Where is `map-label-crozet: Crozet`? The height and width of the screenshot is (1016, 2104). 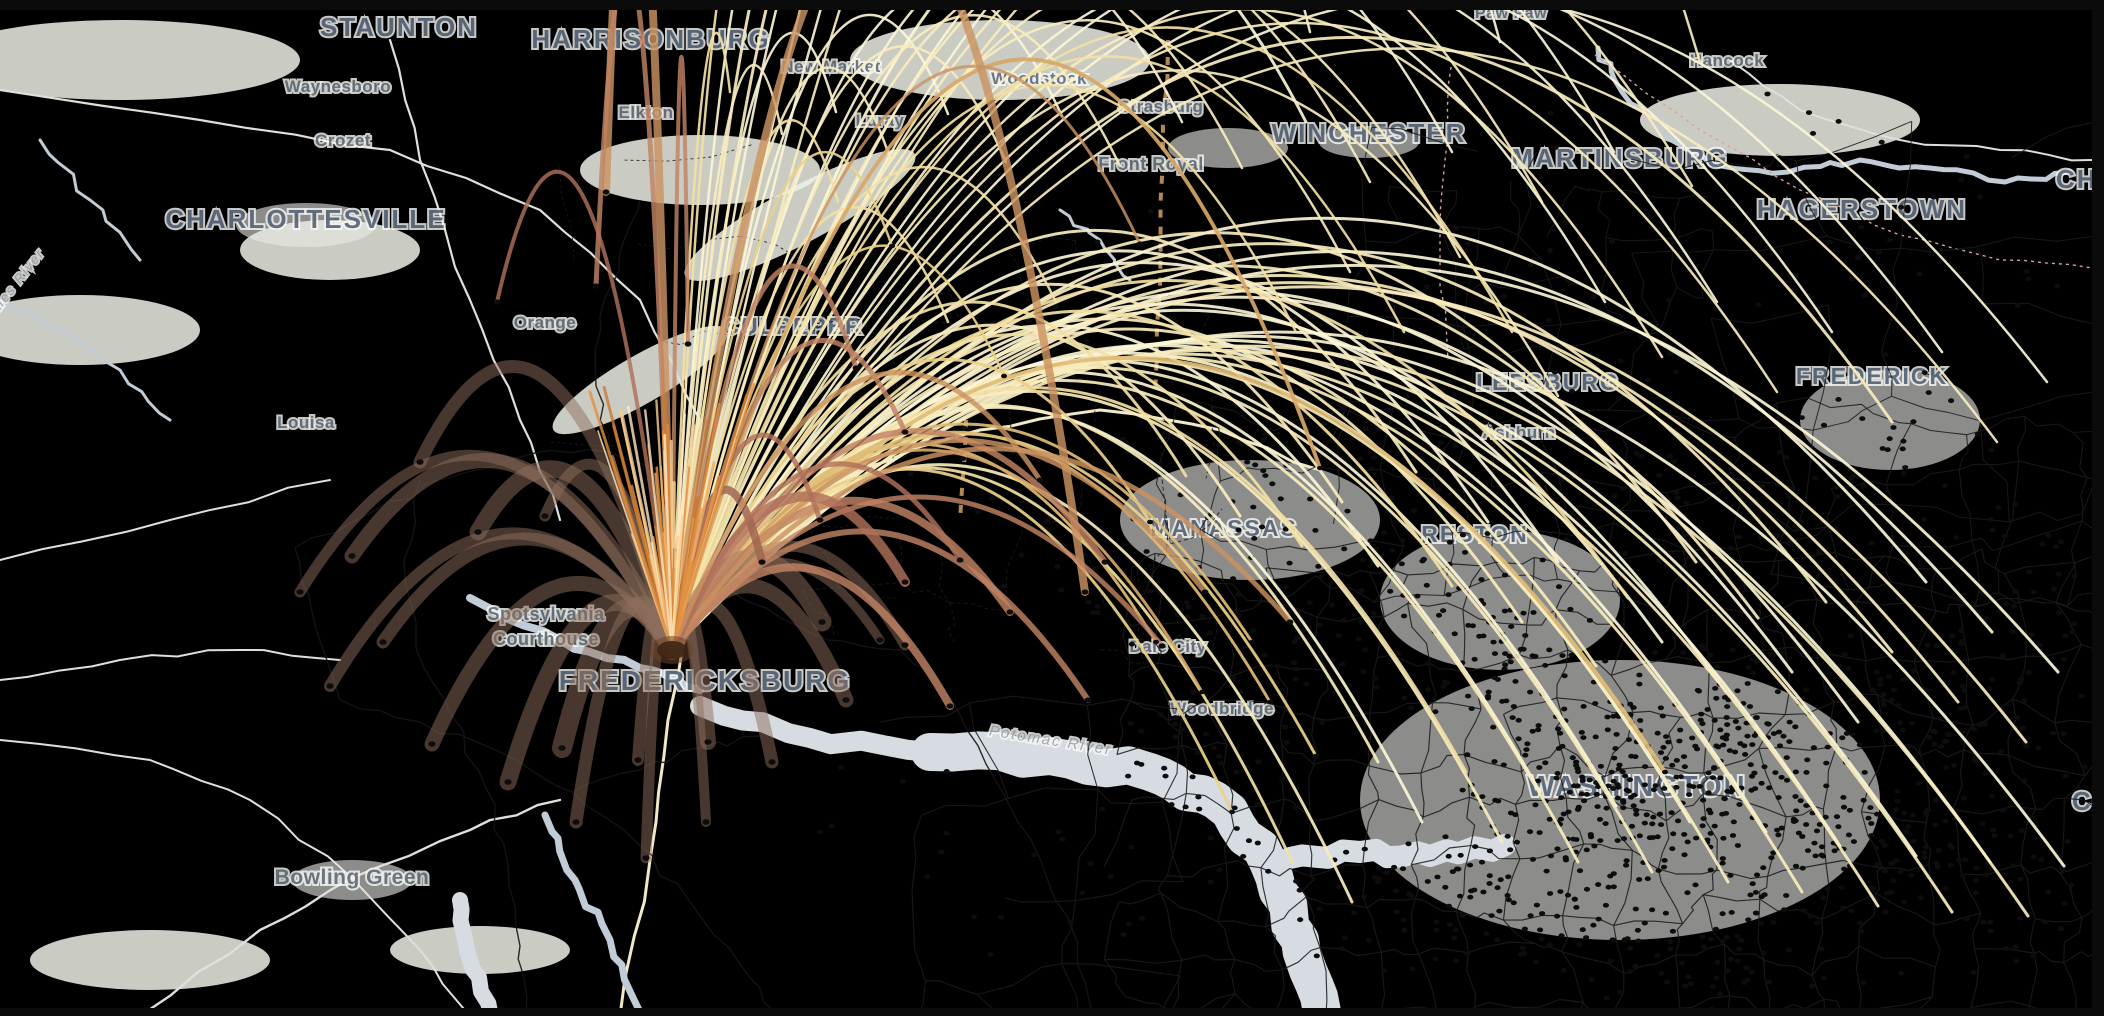 map-label-crozet: Crozet is located at coordinates (343, 140).